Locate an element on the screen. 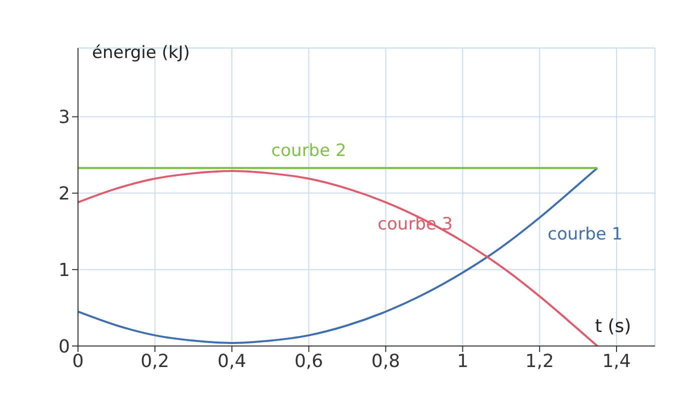  y-tick-label: 0 is located at coordinates (64, 347).